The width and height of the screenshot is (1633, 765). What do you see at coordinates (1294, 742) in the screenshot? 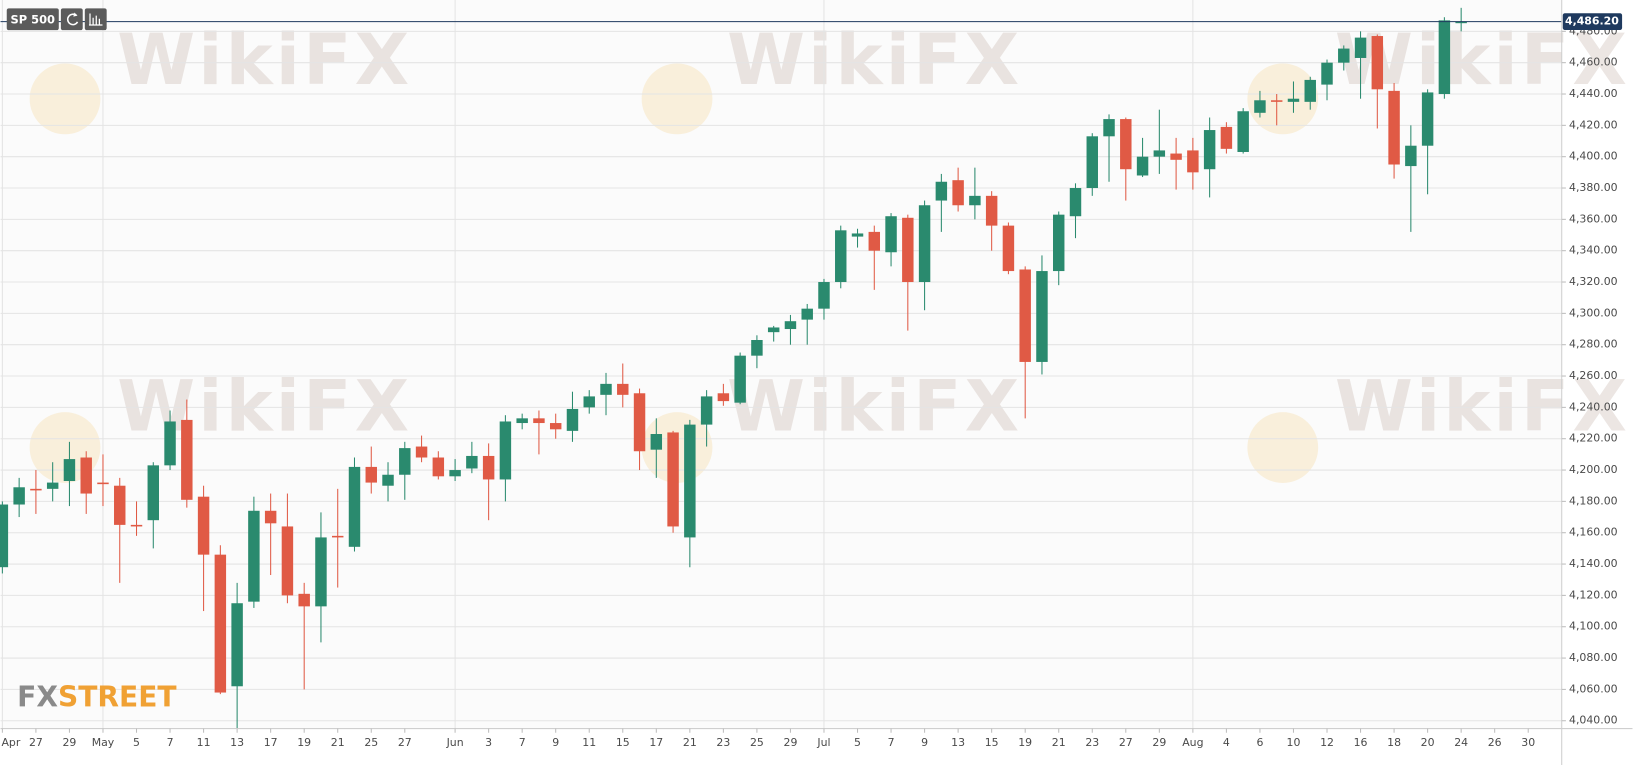
I see `x-tick-label: 10` at bounding box center [1294, 742].